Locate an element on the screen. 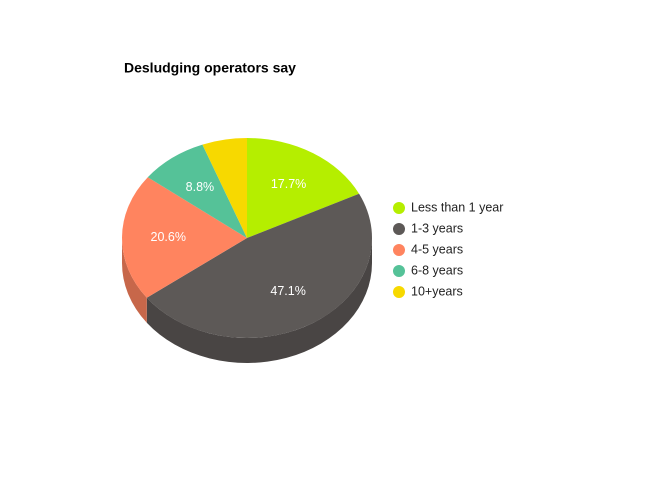 Image resolution: width=650 pixels, height=500 pixels. legend-label: 6-8 years is located at coordinates (437, 270).